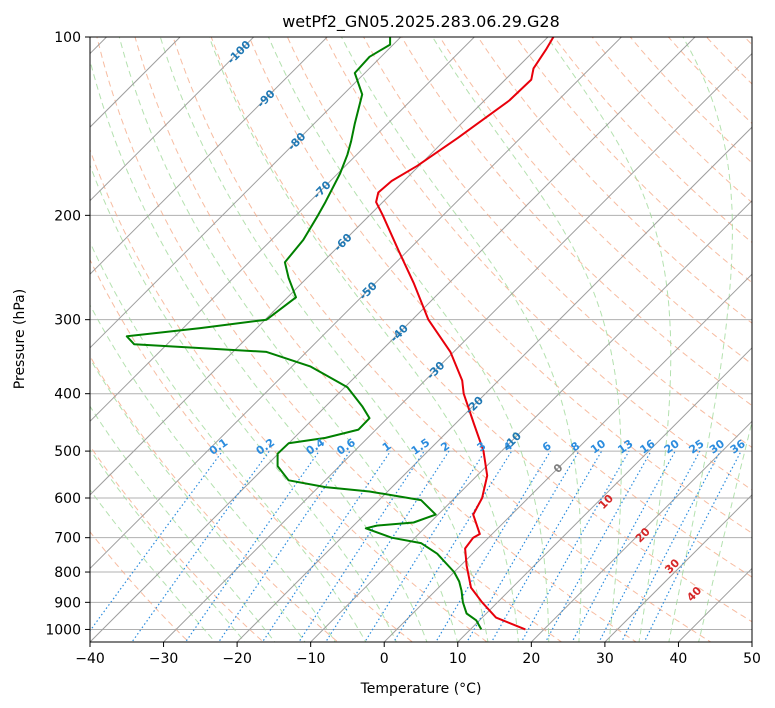 The height and width of the screenshot is (708, 775). What do you see at coordinates (696, 446) in the screenshot?
I see `mixing-ratio-label: 25` at bounding box center [696, 446].